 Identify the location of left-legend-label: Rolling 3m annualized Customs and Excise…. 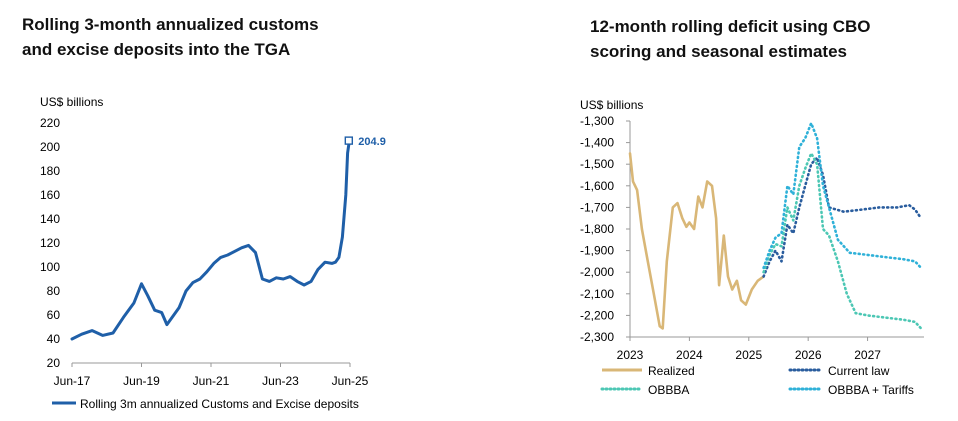
(219, 404).